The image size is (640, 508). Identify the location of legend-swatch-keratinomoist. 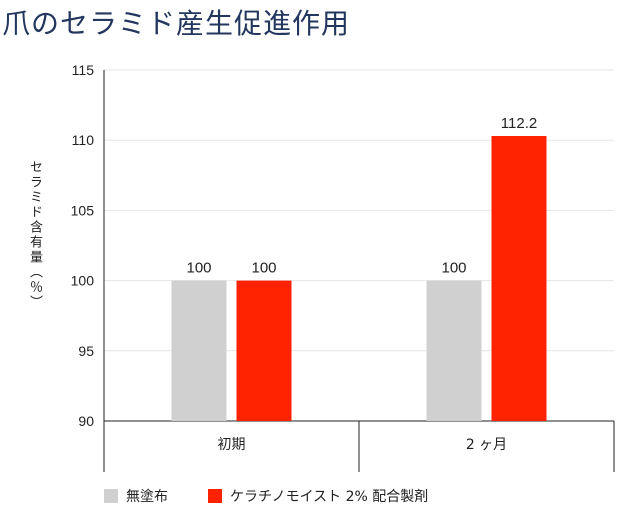
(215, 496).